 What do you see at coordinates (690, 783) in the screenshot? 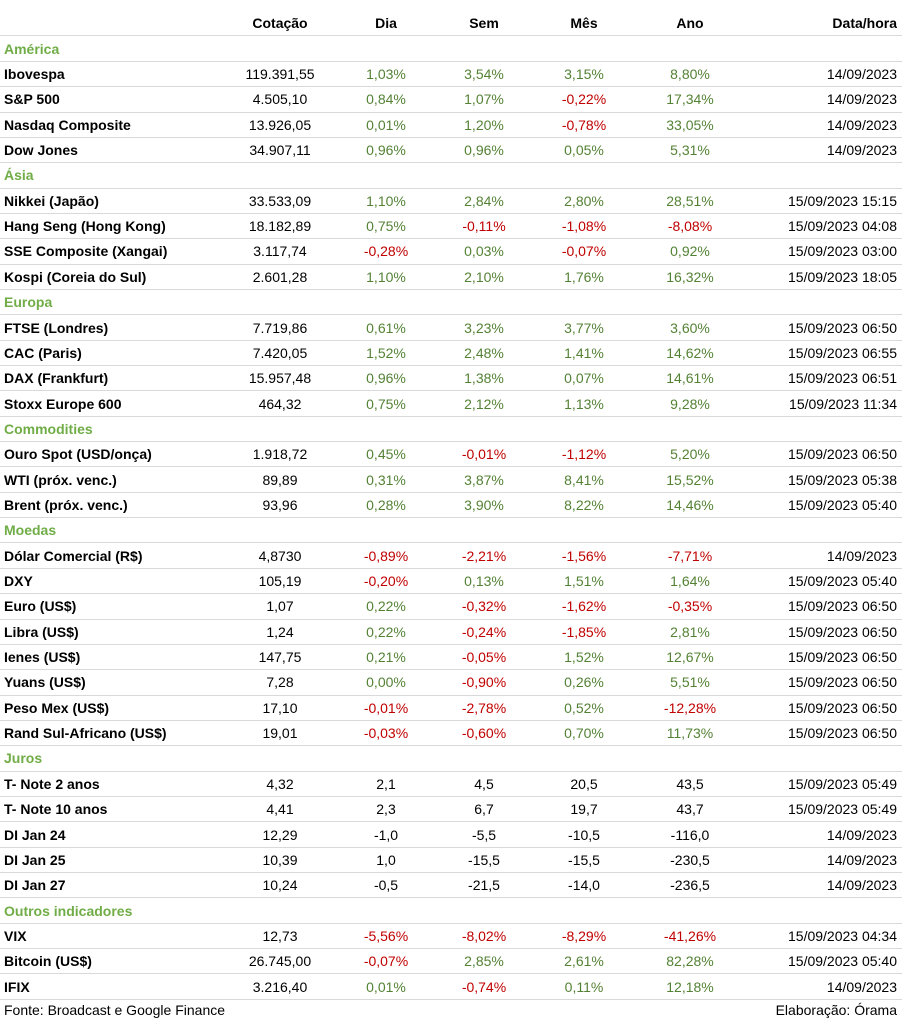
I see `row-year-change: 43,5` at bounding box center [690, 783].